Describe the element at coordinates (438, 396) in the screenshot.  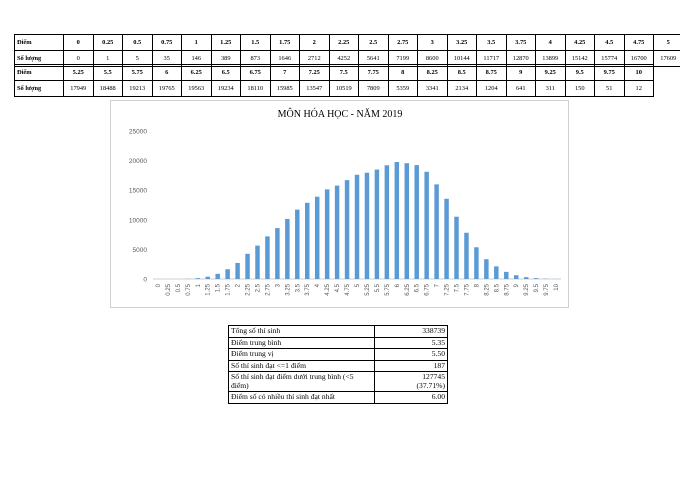
I see `stat-value-main: 6.00` at that location.